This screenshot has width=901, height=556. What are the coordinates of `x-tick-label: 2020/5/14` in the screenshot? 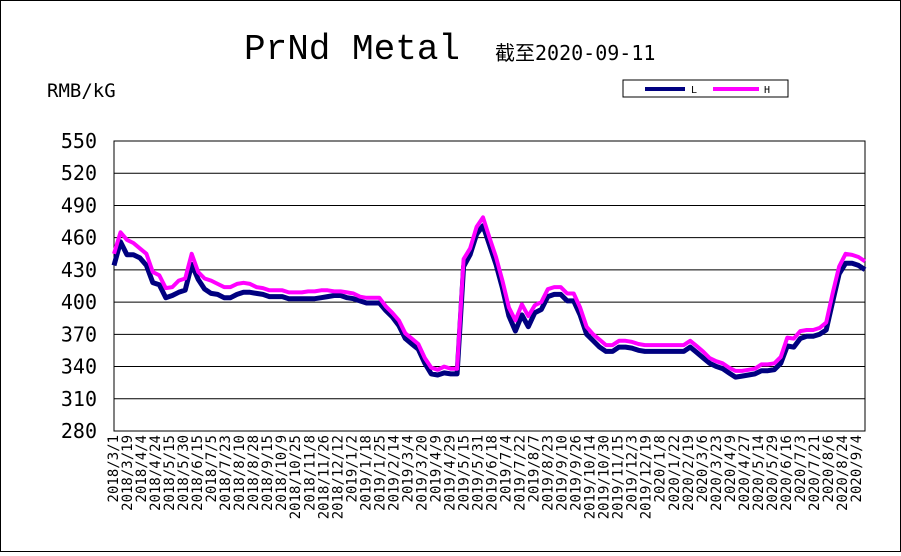 It's located at (759, 473).